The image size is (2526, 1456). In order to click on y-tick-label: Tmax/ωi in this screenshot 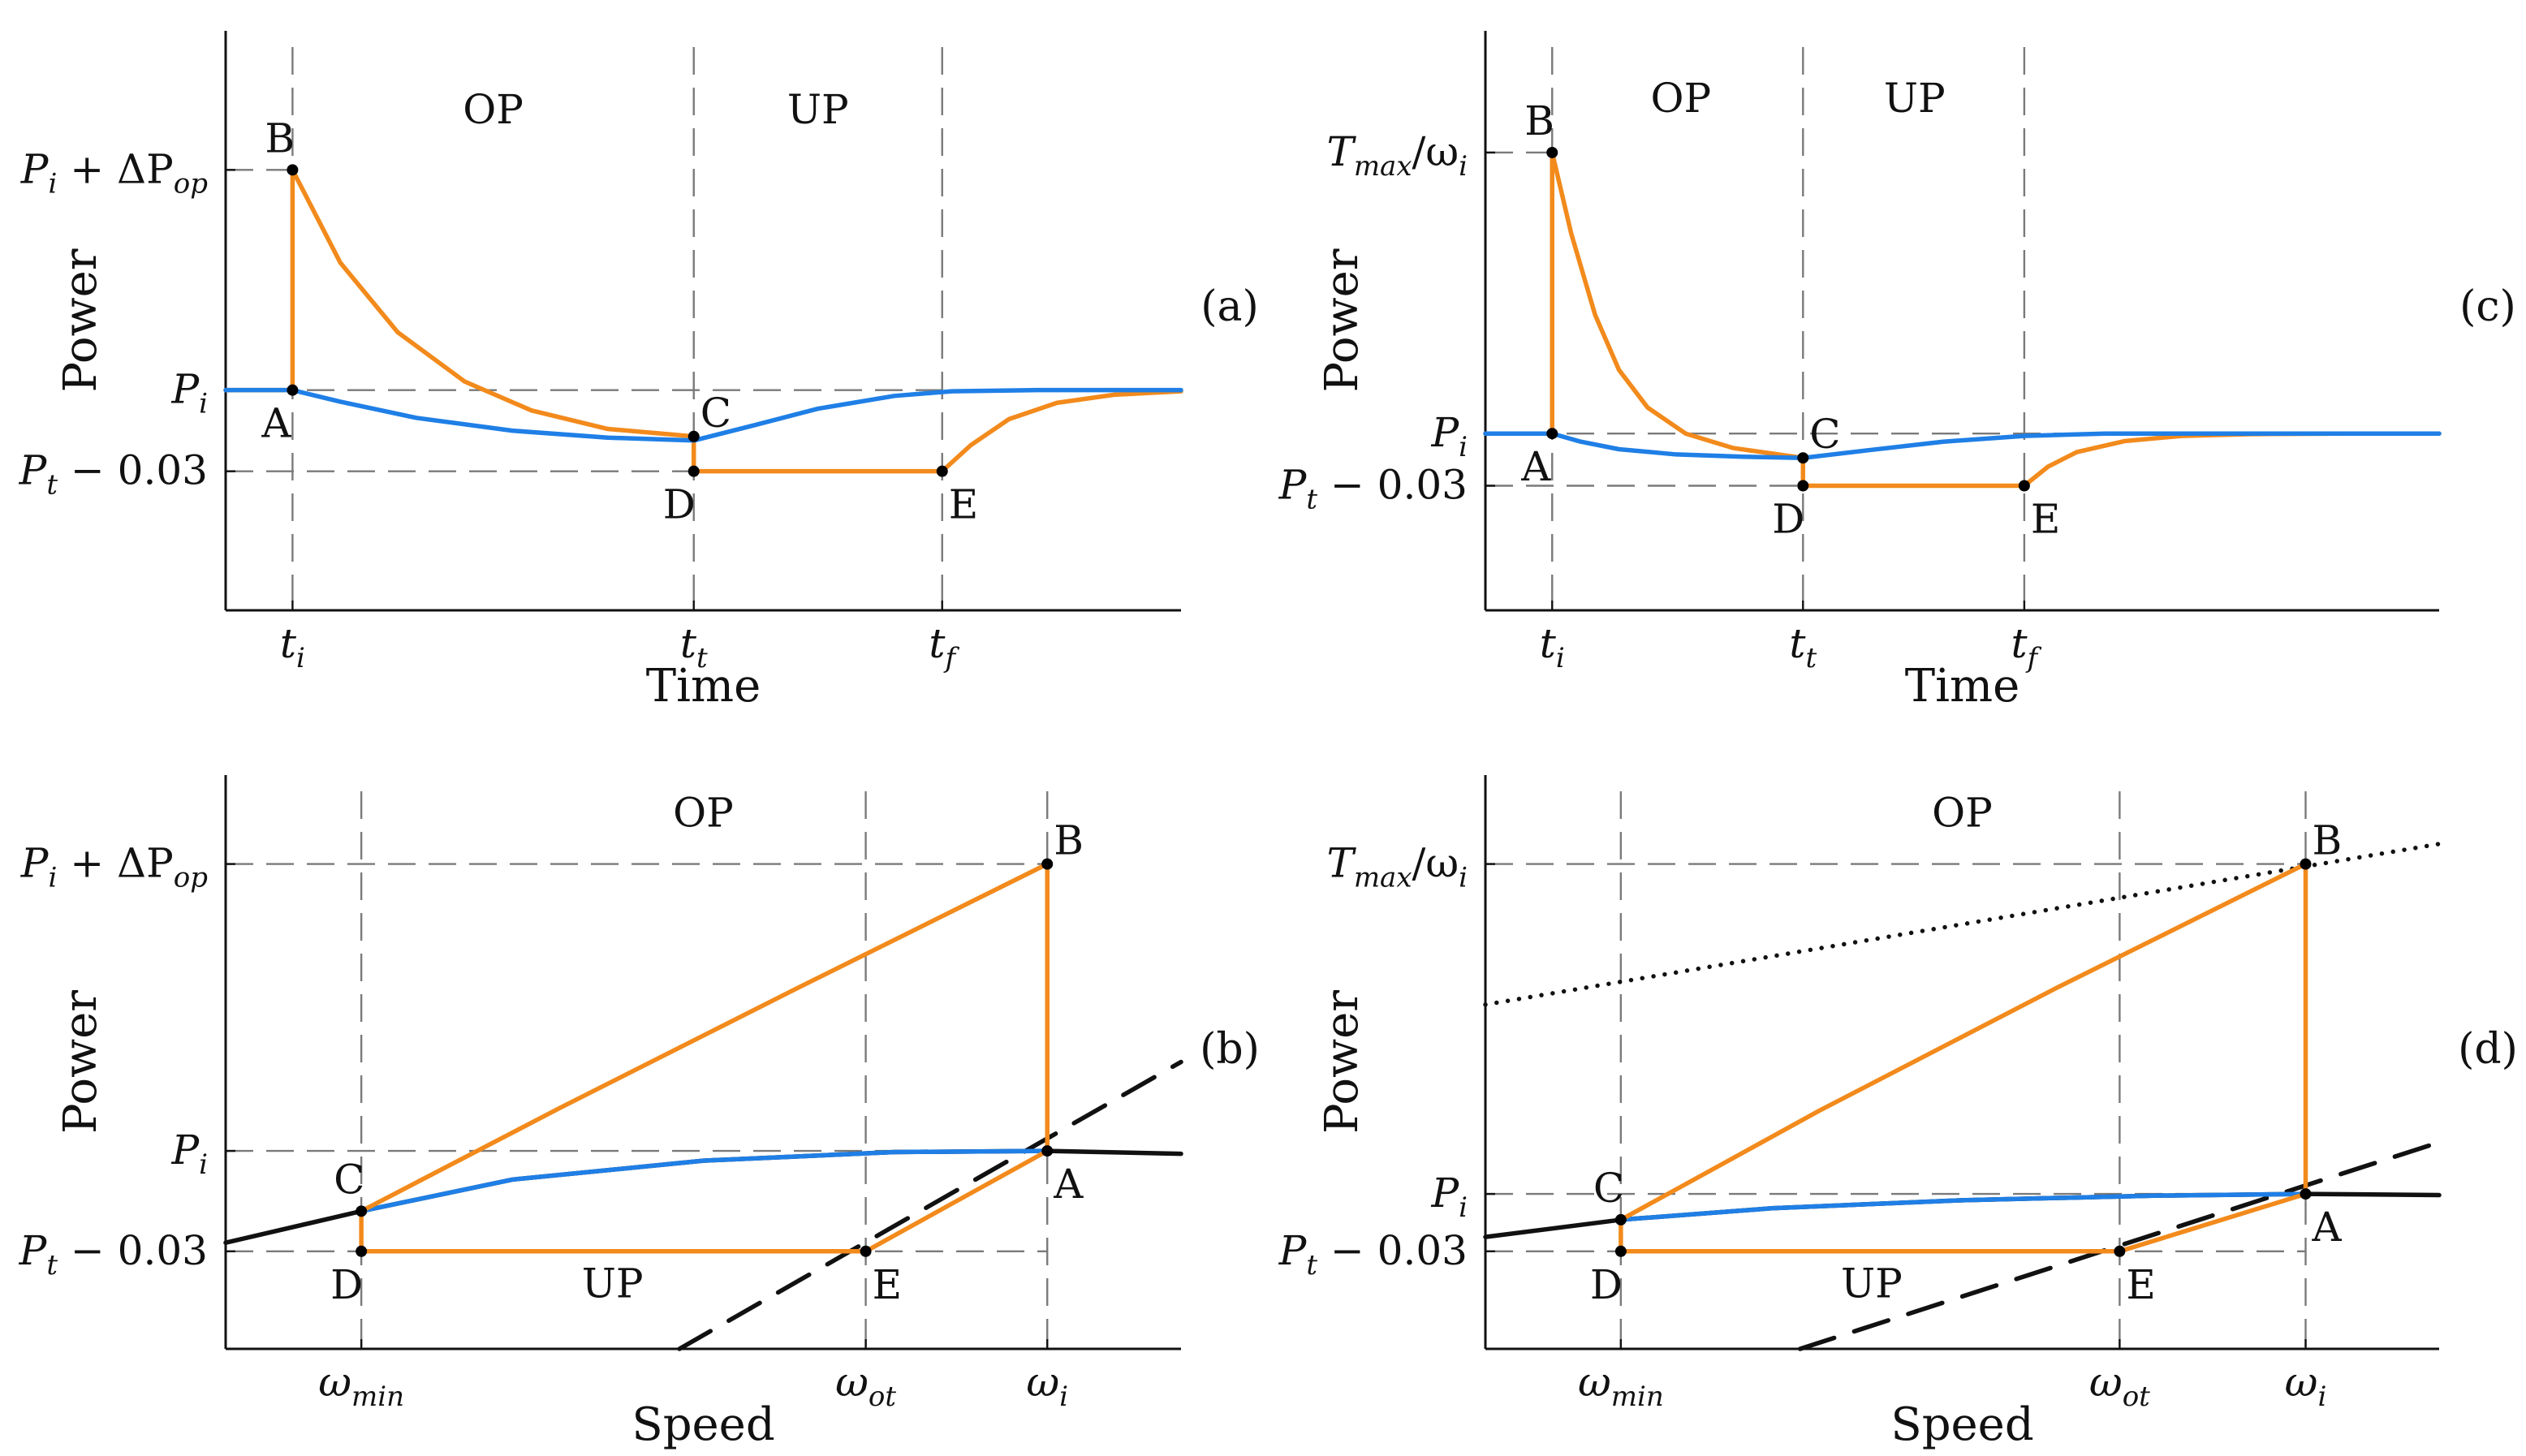, I will do `click(1397, 867)`.